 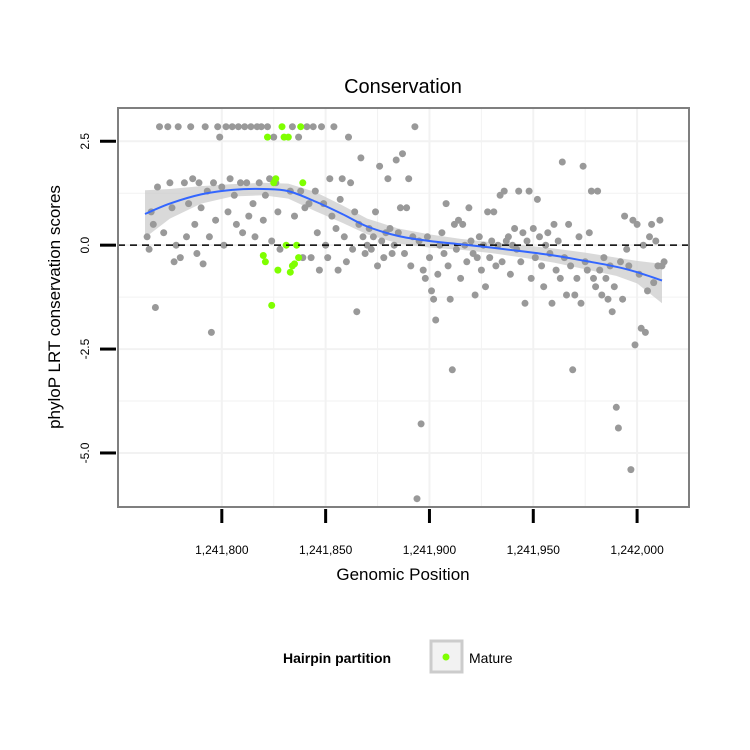 I want to click on legend-key-mature, so click(x=446, y=657).